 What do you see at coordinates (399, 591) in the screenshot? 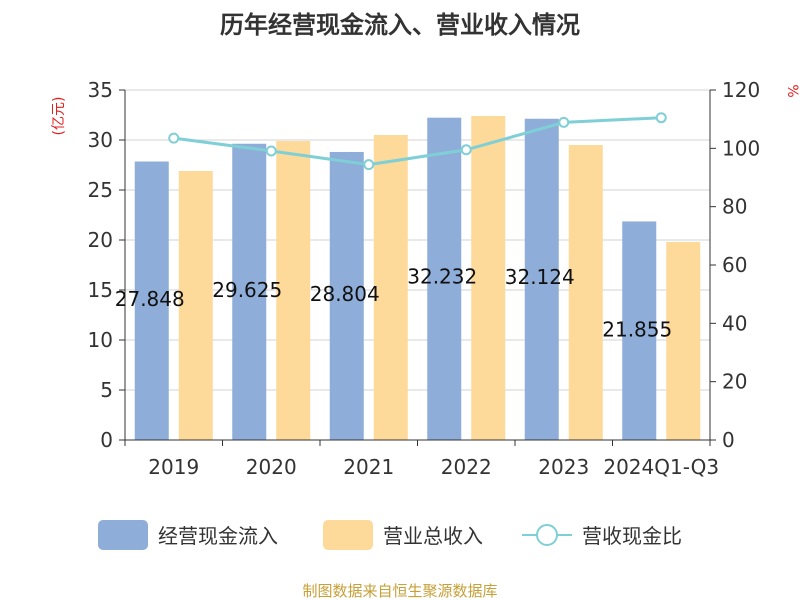
I see `source-note: 制图数据来自恒生聚源数据库` at bounding box center [399, 591].